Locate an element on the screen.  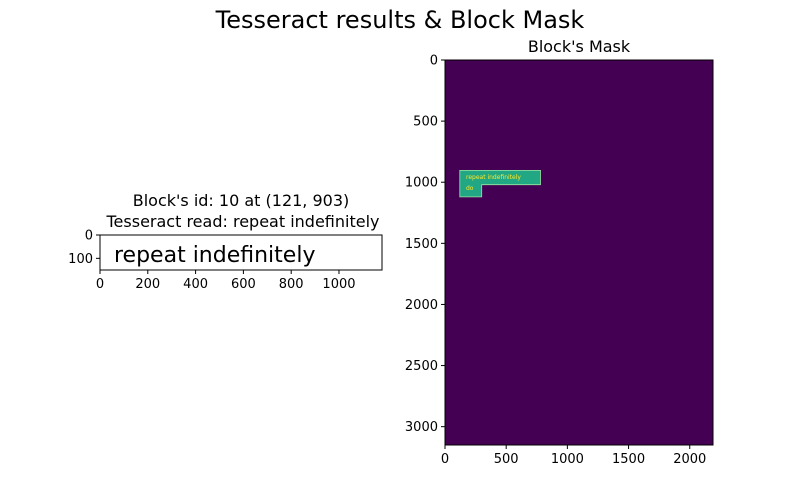
left-xtick-label: 200 is located at coordinates (147, 284).